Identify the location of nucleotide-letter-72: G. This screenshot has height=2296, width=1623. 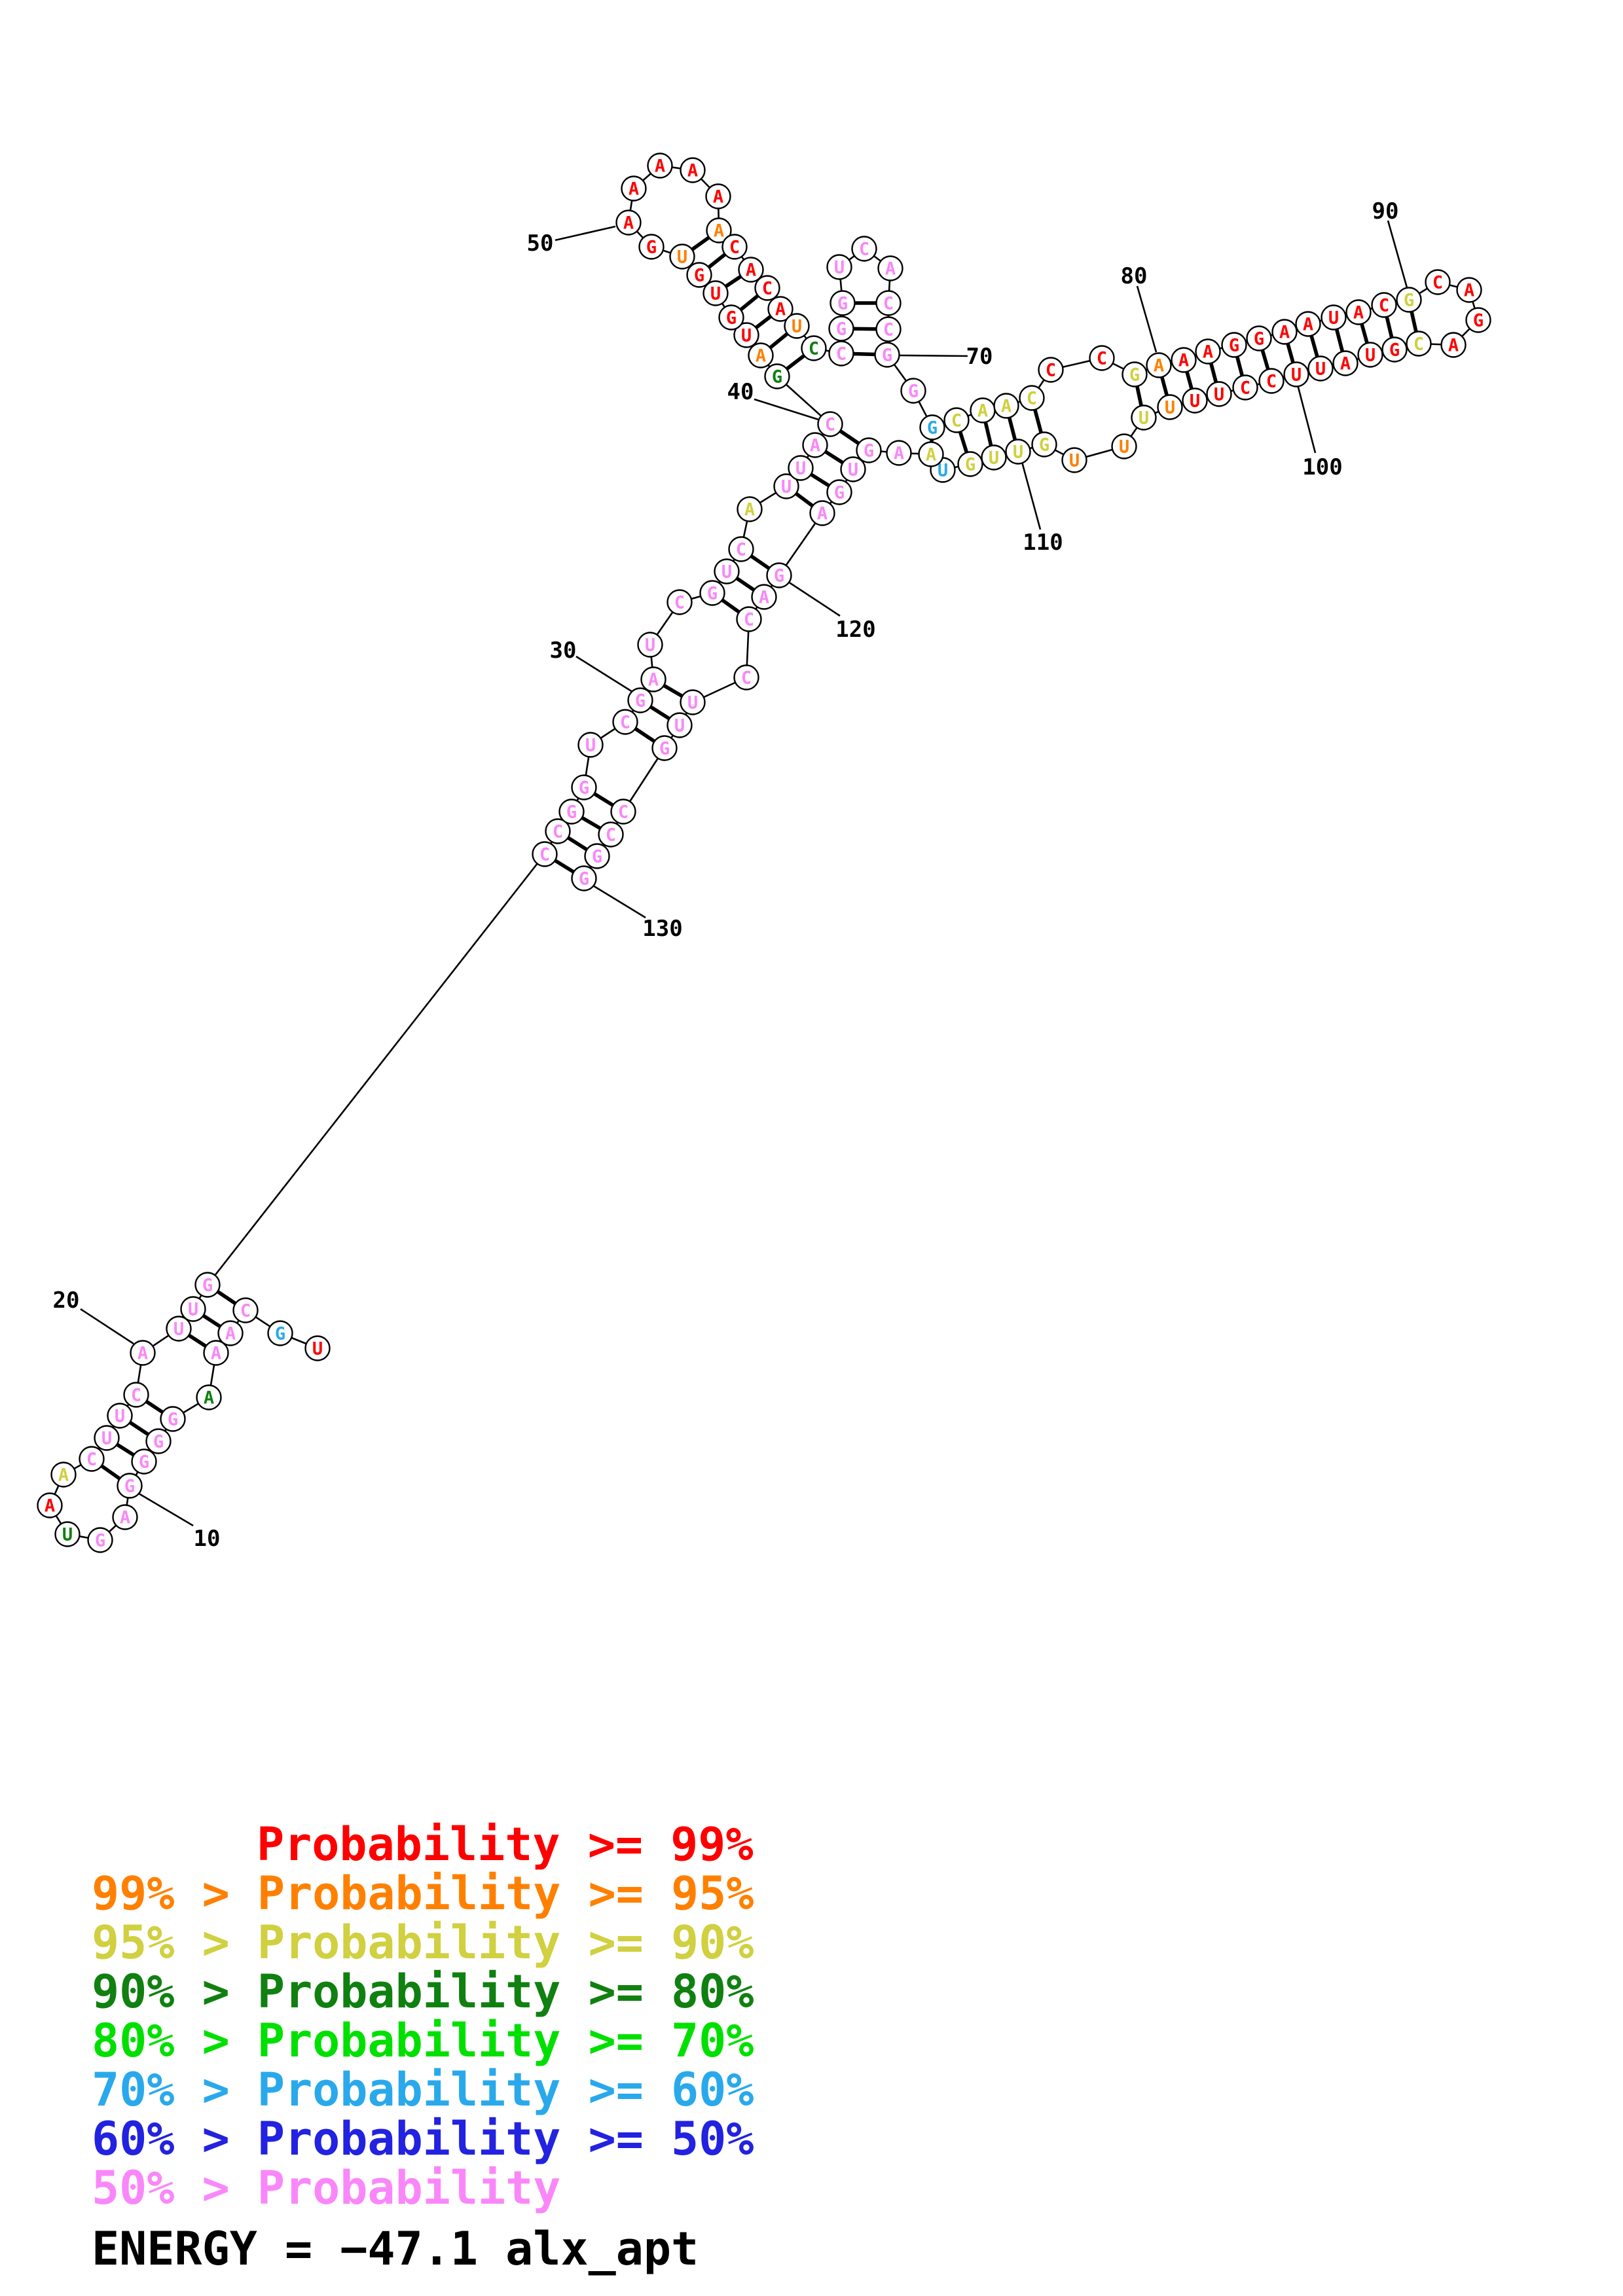
(932, 428).